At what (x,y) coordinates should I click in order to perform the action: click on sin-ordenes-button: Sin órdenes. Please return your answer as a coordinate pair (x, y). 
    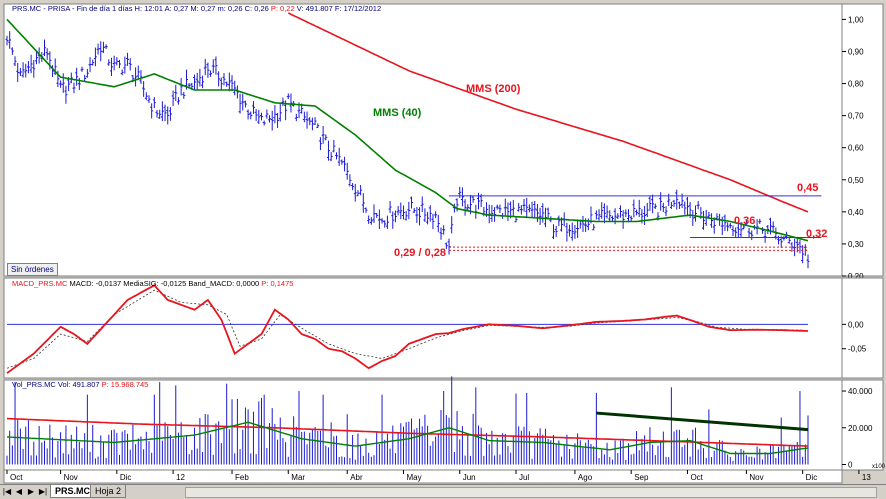
    Looking at the image, I should click on (32, 269).